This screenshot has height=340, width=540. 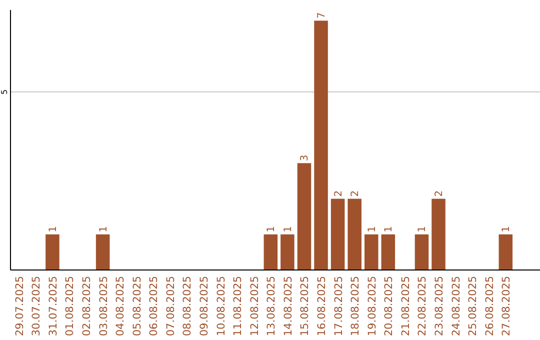 I want to click on x-tick-label: 25.08.2025, so click(x=473, y=306).